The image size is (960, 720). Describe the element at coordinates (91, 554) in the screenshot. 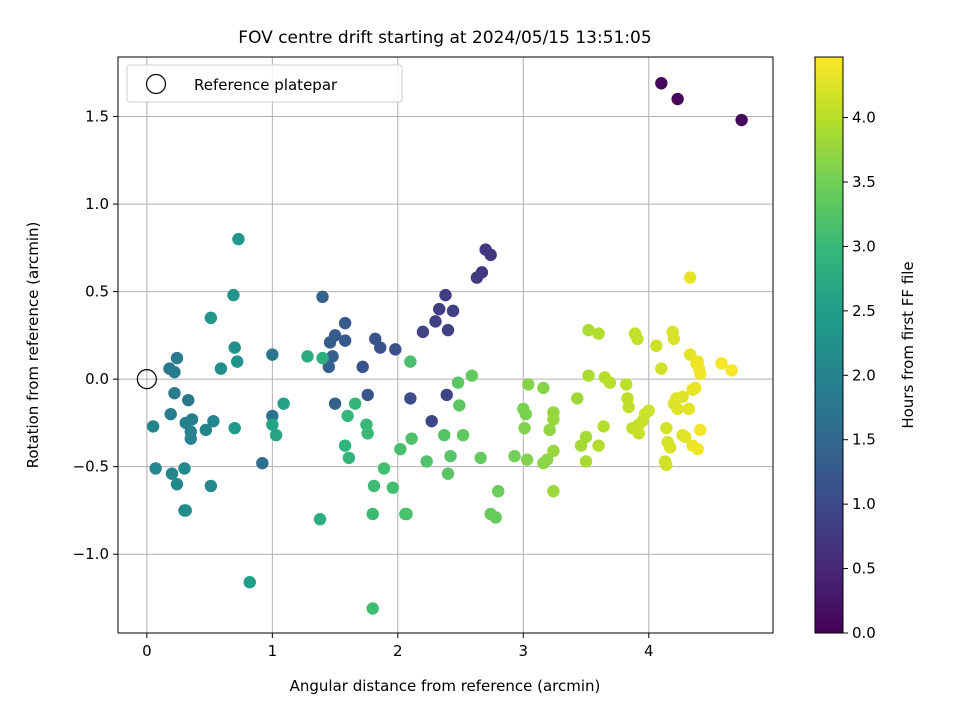

I see `y-tick-label: −1.0` at that location.